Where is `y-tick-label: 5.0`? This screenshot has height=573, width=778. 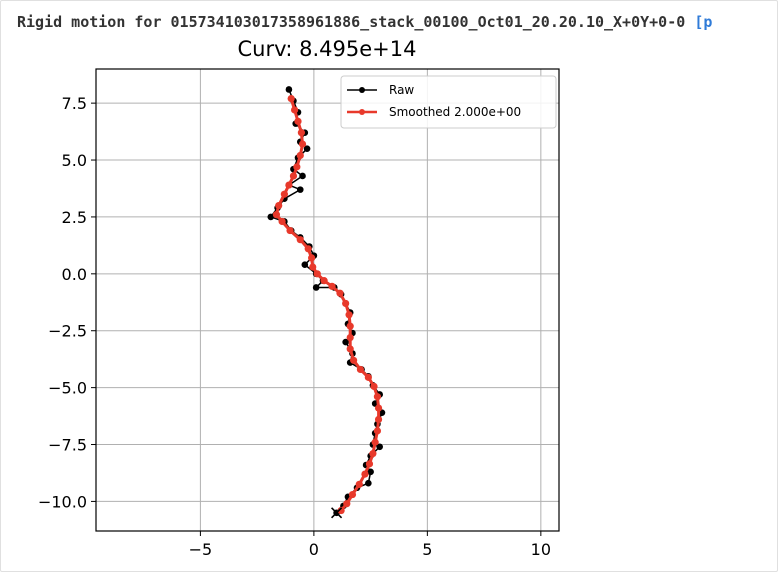 y-tick-label: 5.0 is located at coordinates (74, 160).